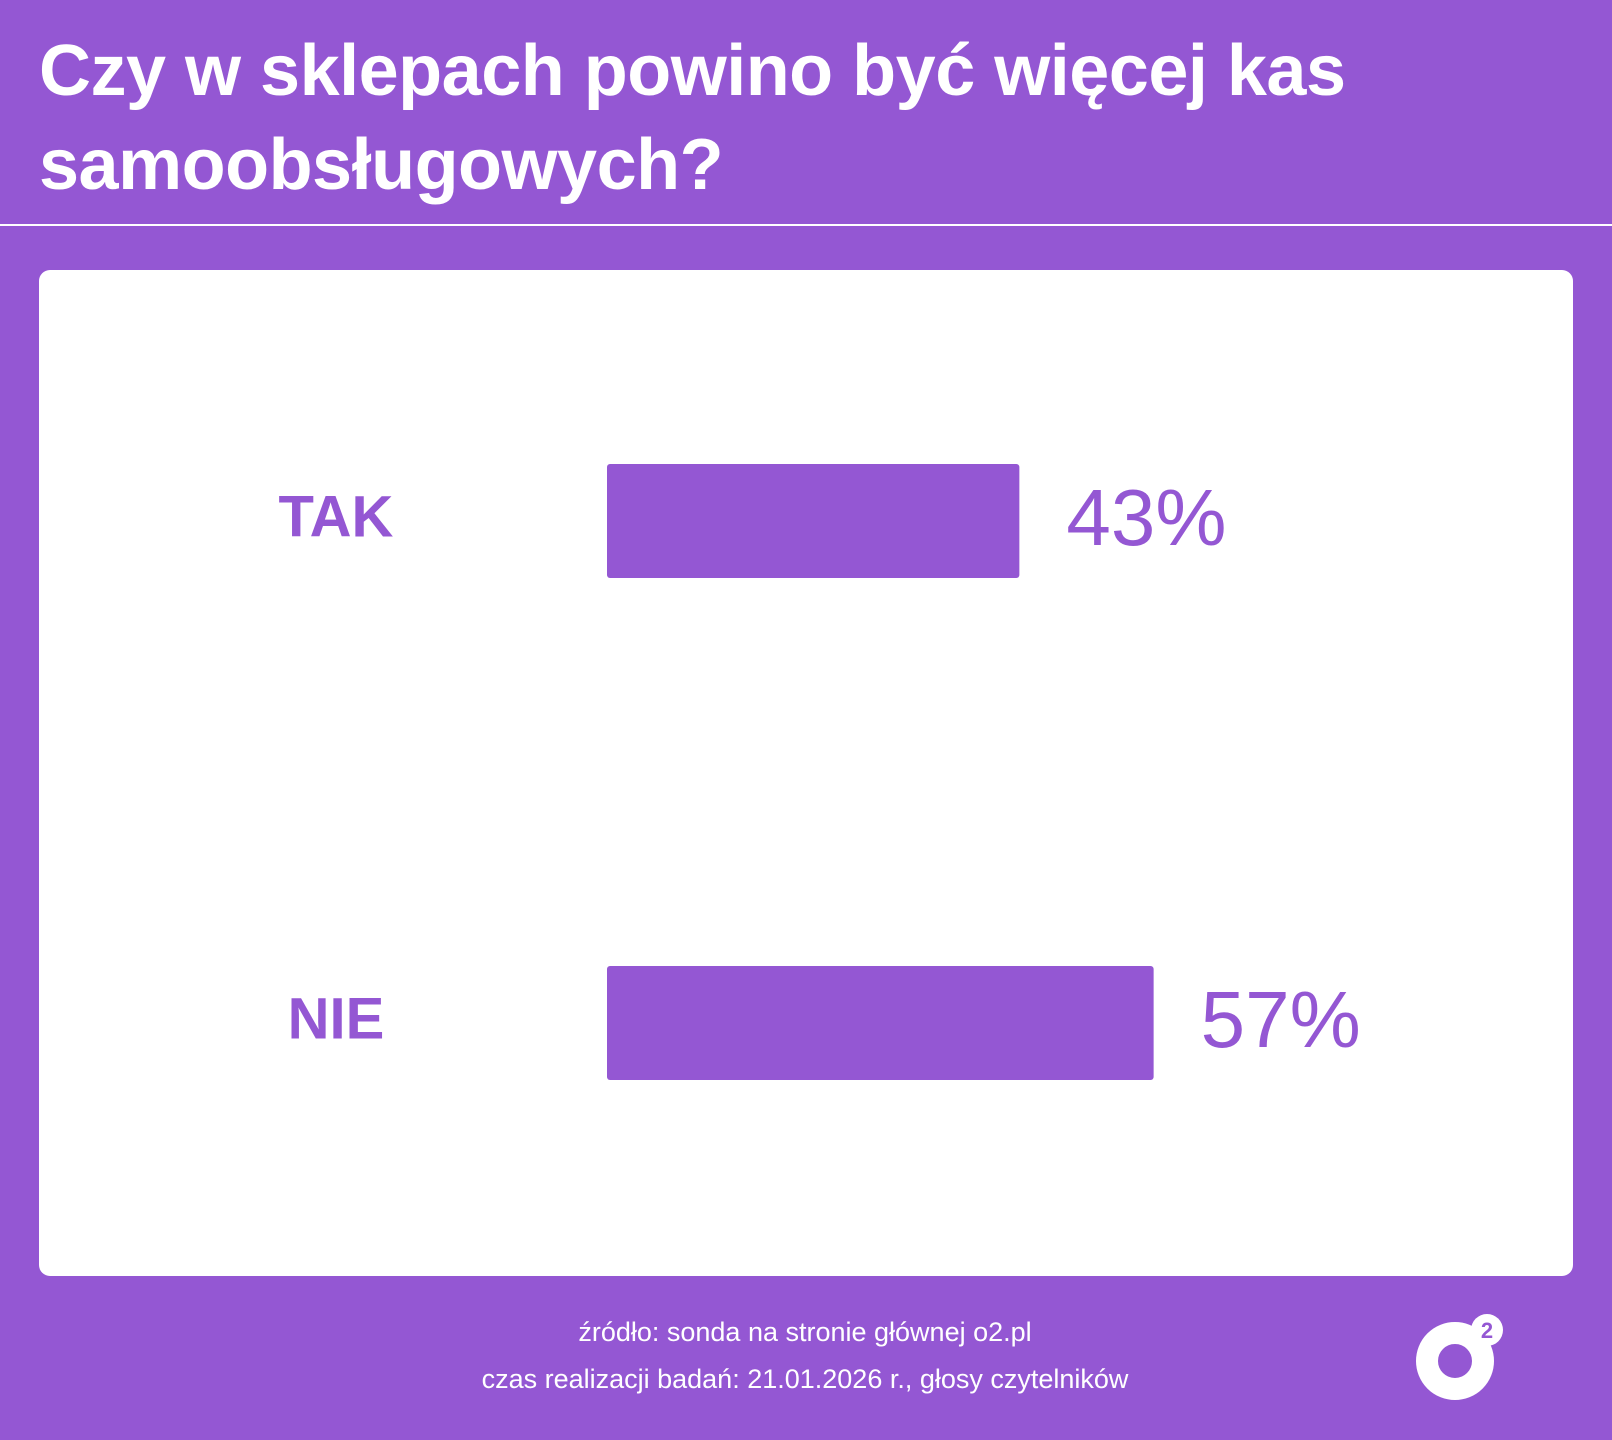 The image size is (1612, 1440). I want to click on value-label: 57%, so click(1281, 1019).